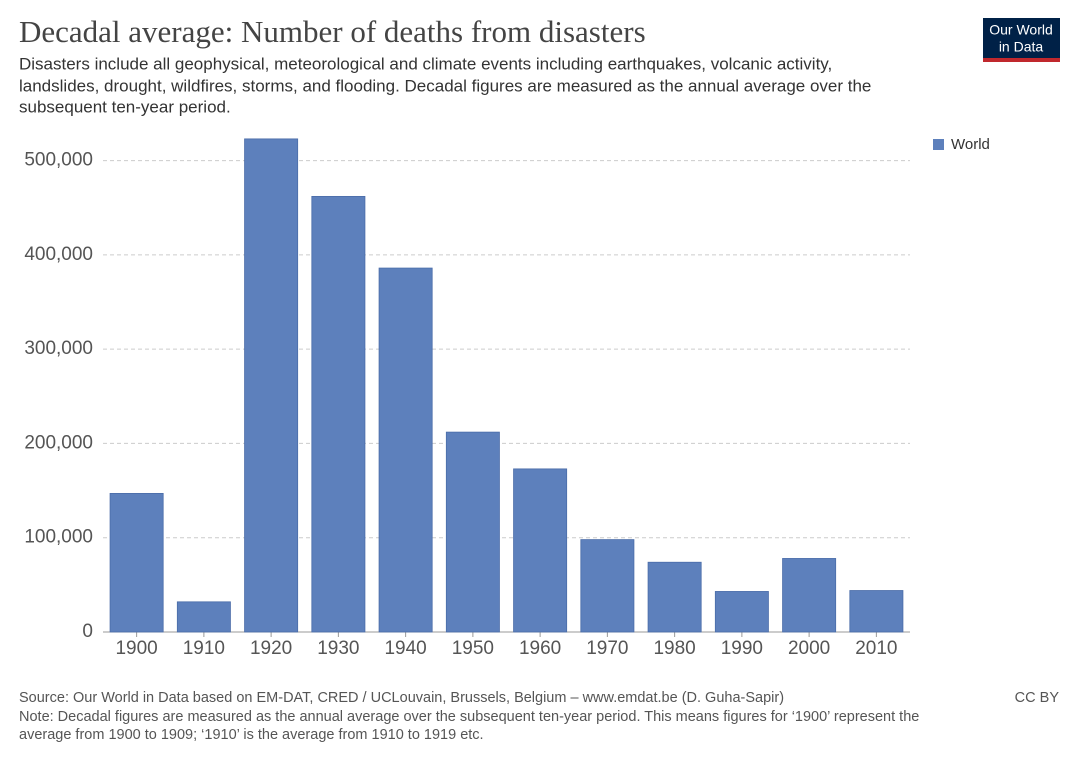  Describe the element at coordinates (674, 648) in the screenshot. I see `x-tick-label: 1980` at that location.